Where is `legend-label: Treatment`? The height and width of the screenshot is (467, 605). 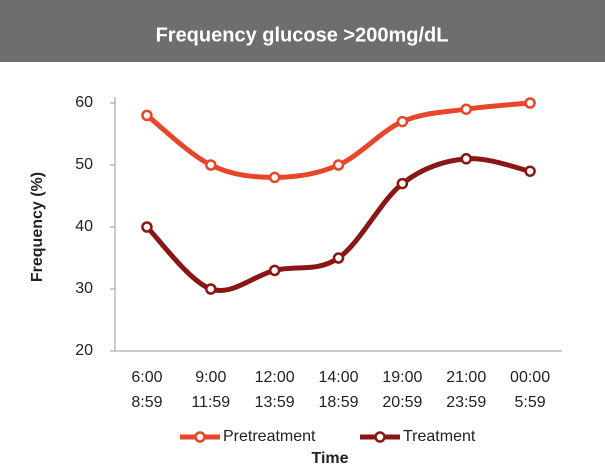 legend-label: Treatment is located at coordinates (439, 436).